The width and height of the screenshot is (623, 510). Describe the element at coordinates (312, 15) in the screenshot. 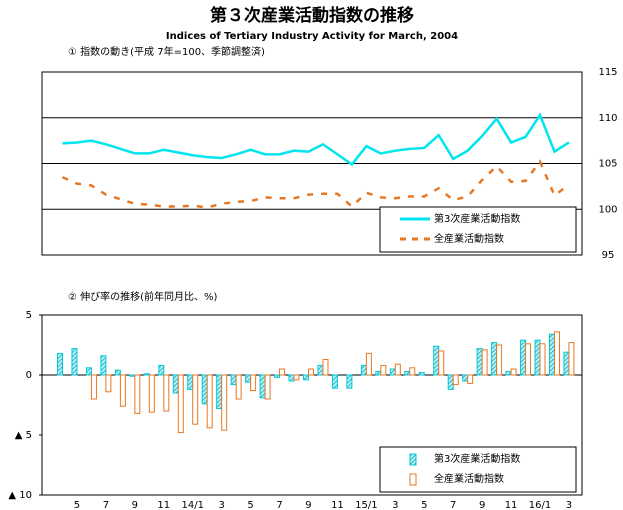

I see `chart-title: 第３次産業活動指数の推移` at that location.